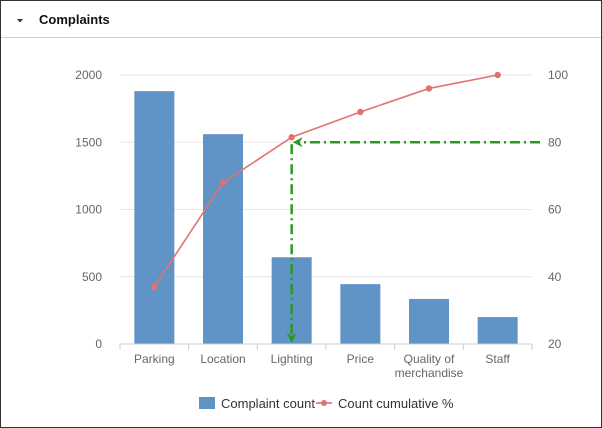 The image size is (602, 428). Describe the element at coordinates (88, 75) in the screenshot. I see `y-left-tick-label: 2000` at that location.